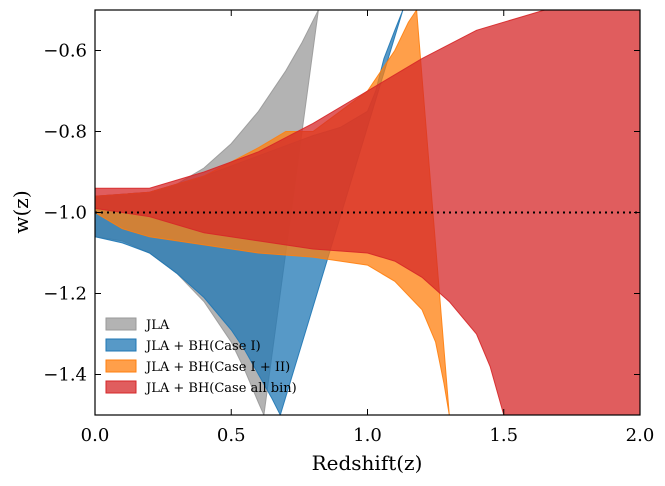  Describe the element at coordinates (65, 51) in the screenshot. I see `y-tick-label: −0.6` at that location.